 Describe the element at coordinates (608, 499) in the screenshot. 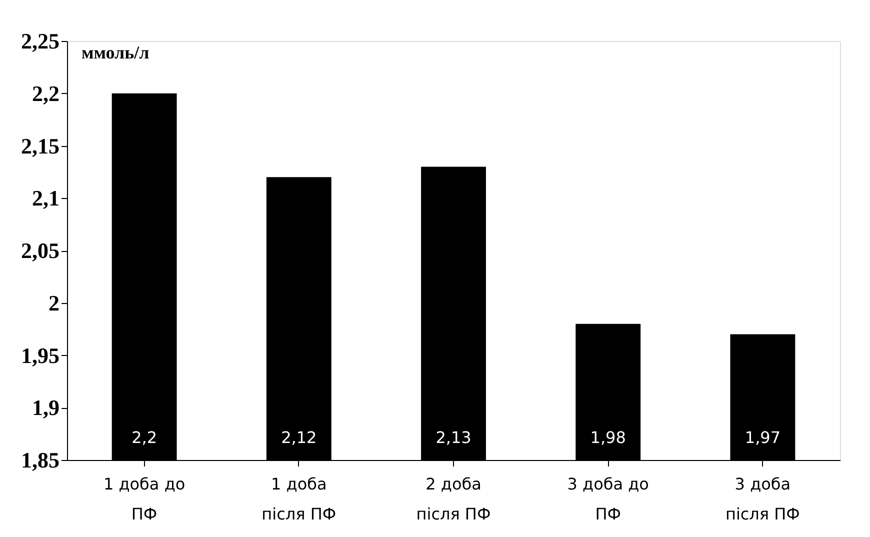

I see `x-tick-label: 3 доба до ПФ` at that location.